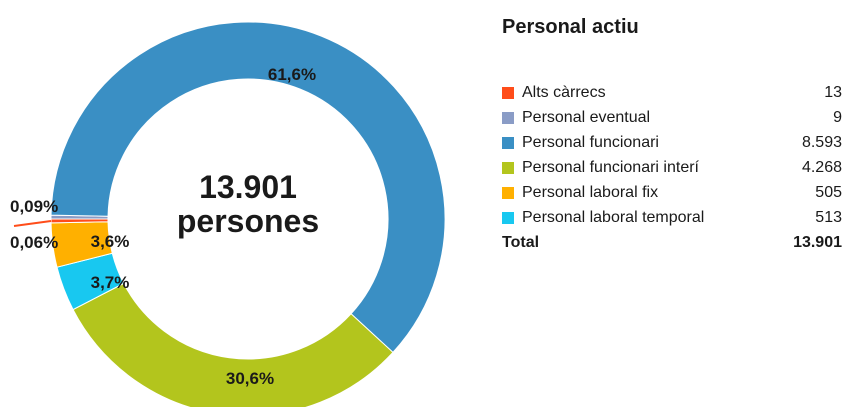 This screenshot has width=864, height=407. I want to click on legend-label: Personal funcionari, so click(590, 142).